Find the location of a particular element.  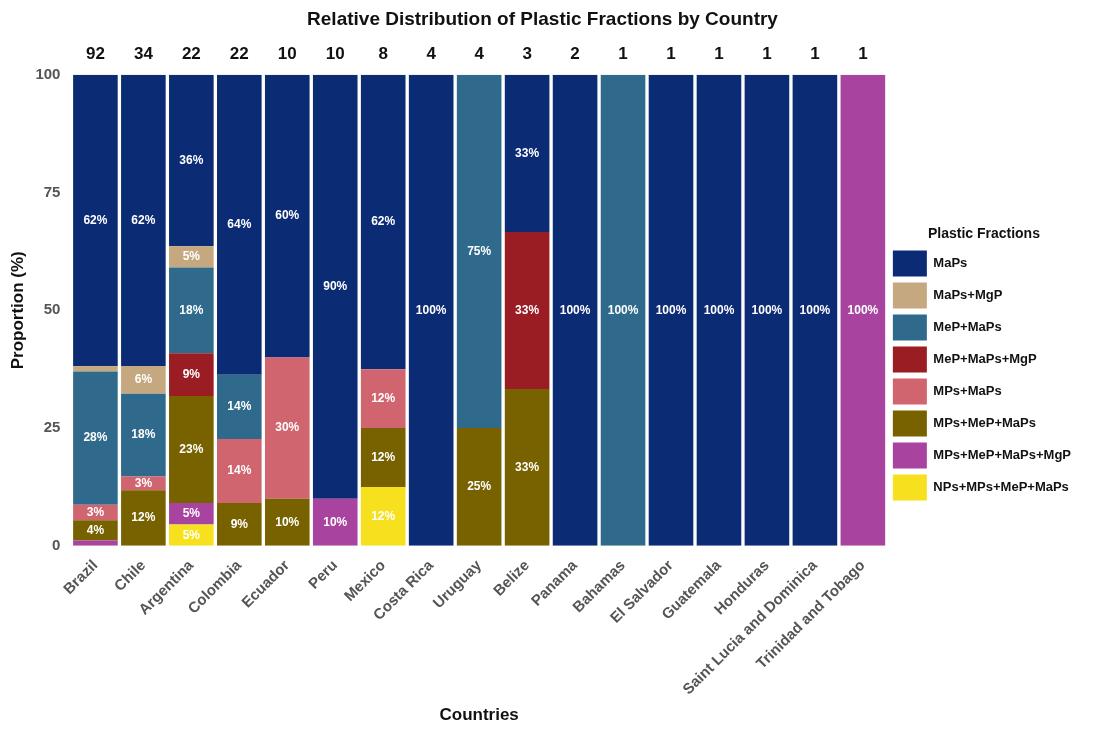

annotation: 34 is located at coordinates (143, 53).